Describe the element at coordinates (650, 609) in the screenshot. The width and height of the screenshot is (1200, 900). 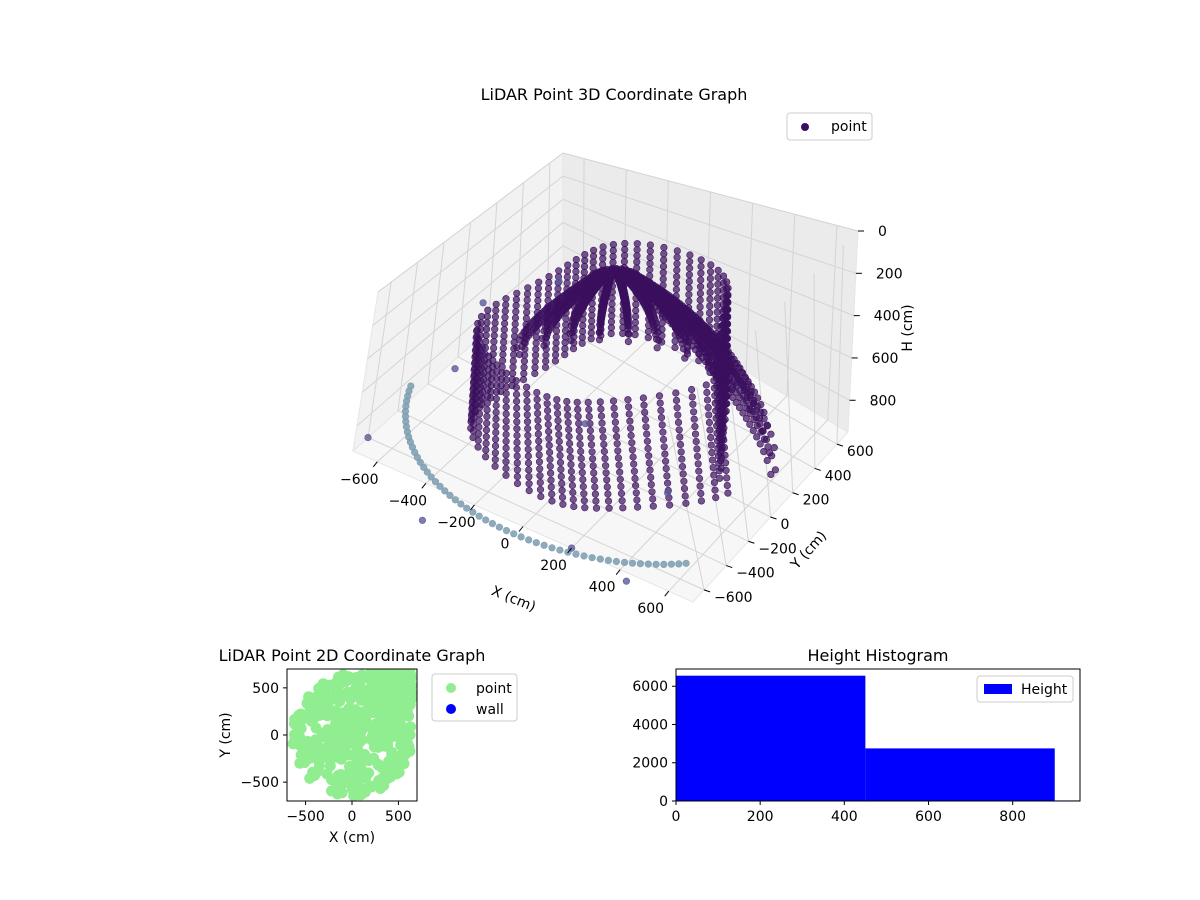
I see `x-tick-label-3d: 600` at that location.